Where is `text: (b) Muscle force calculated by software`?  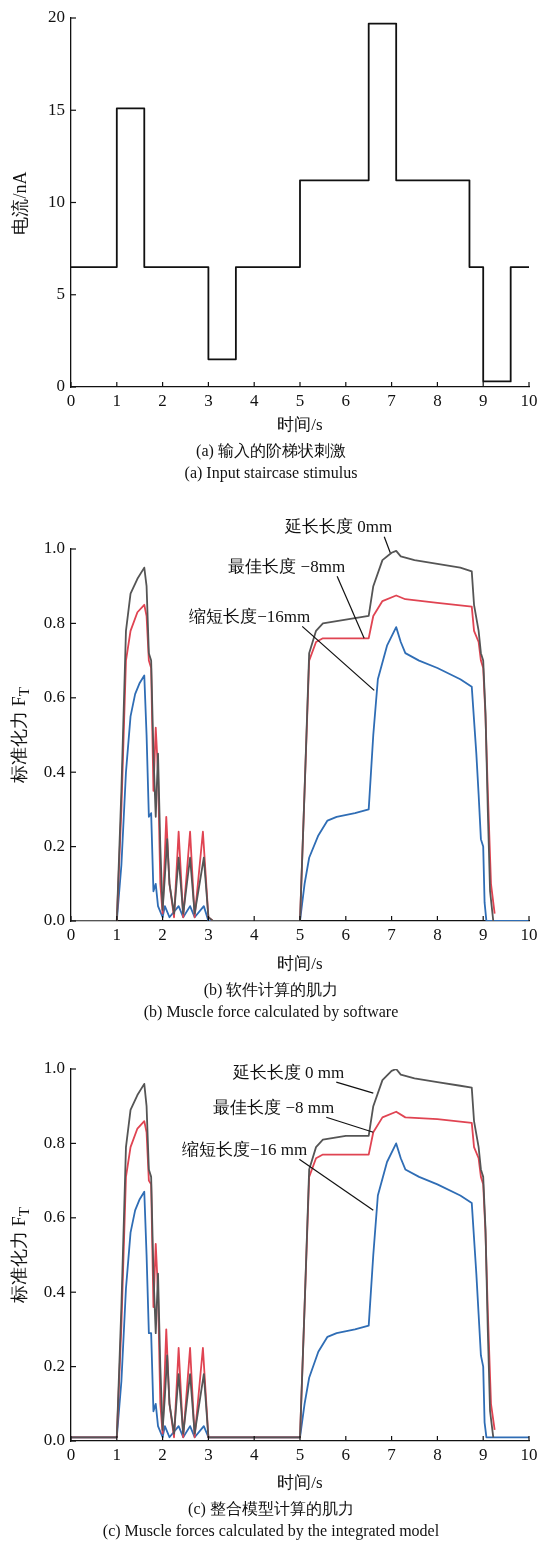
text: (b) Muscle force calculated by software is located at coordinates (271, 1012).